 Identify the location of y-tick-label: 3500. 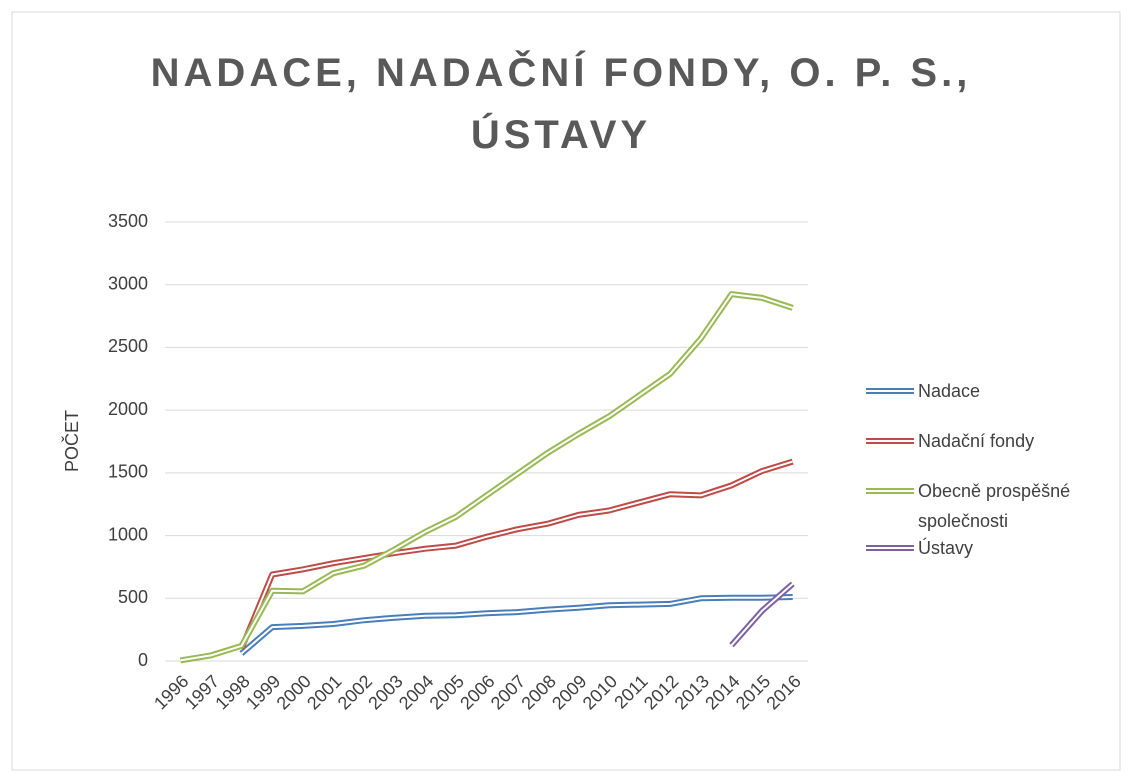
(128, 221).